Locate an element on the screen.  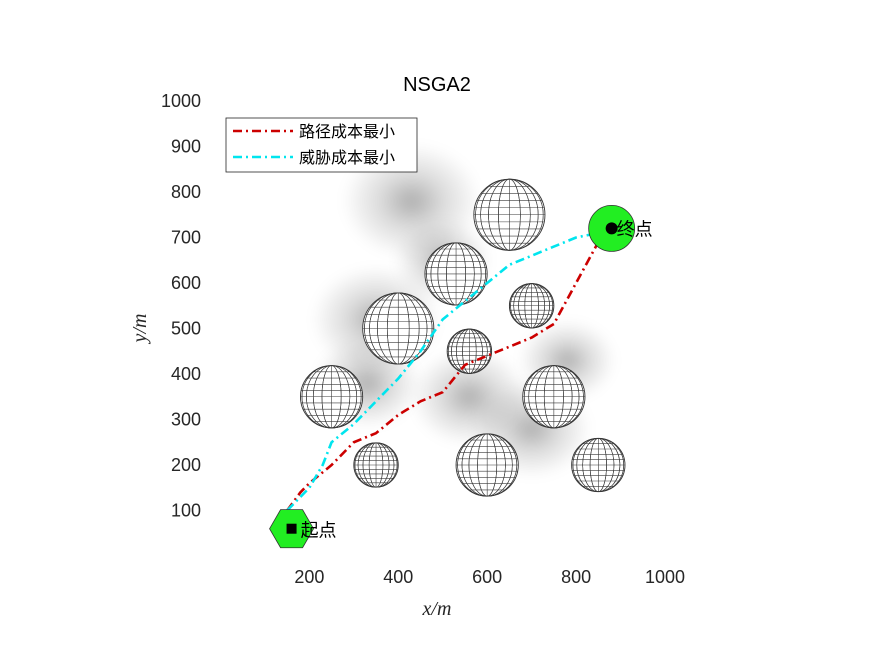
x-tick-label: 1000 is located at coordinates (665, 577).